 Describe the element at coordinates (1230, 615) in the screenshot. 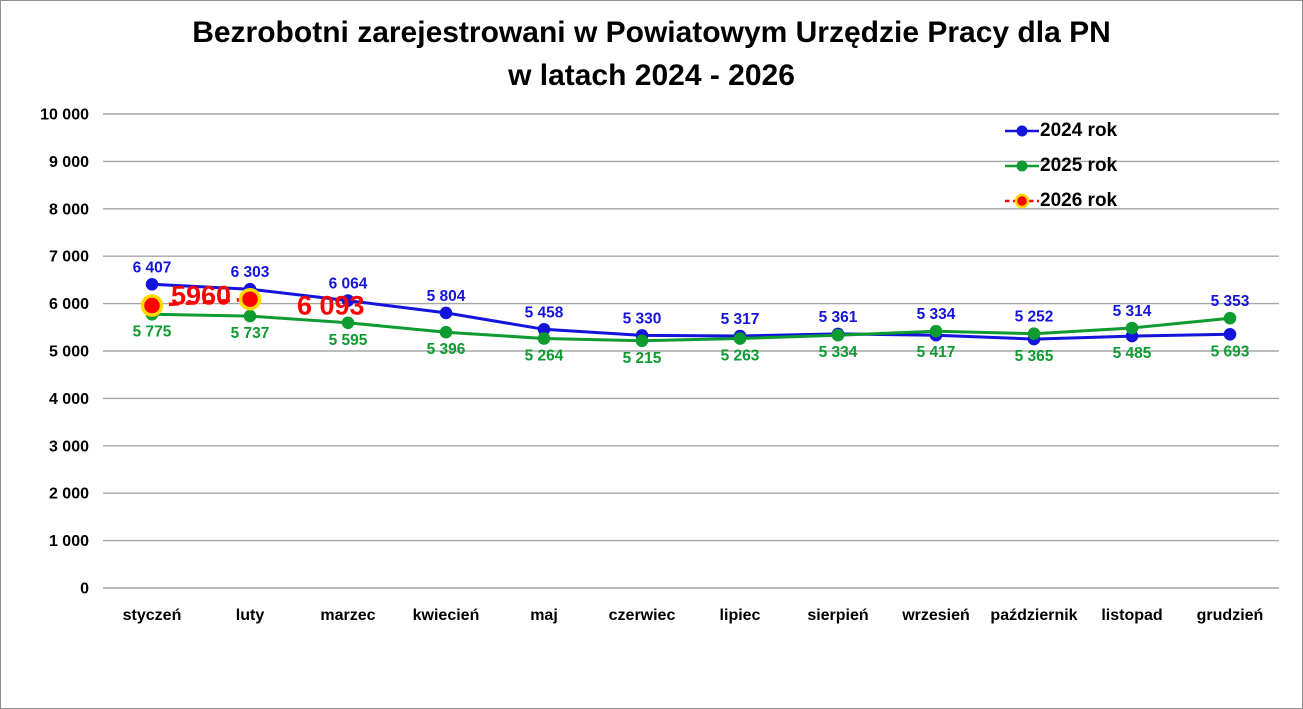

I see `x-tick-label: grudzień` at that location.